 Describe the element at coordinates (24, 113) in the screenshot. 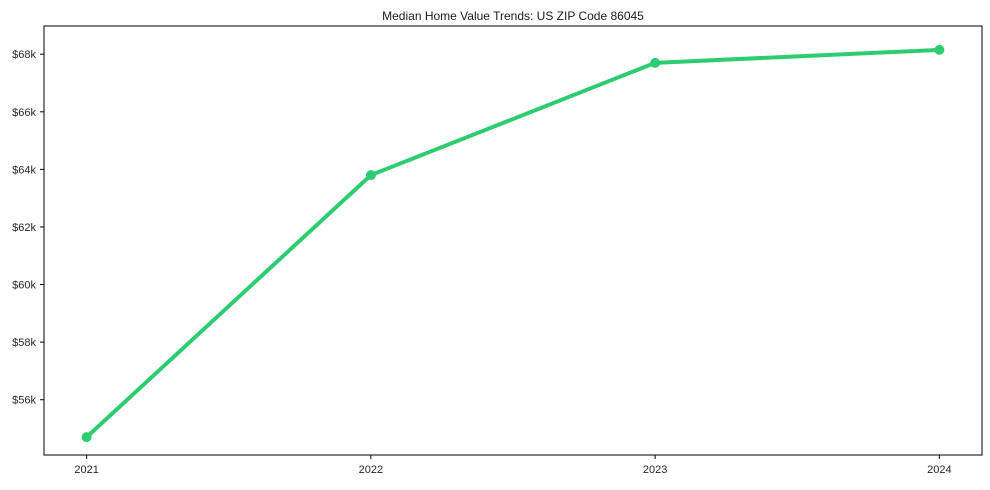

I see `y-tick-label: $66k` at that location.